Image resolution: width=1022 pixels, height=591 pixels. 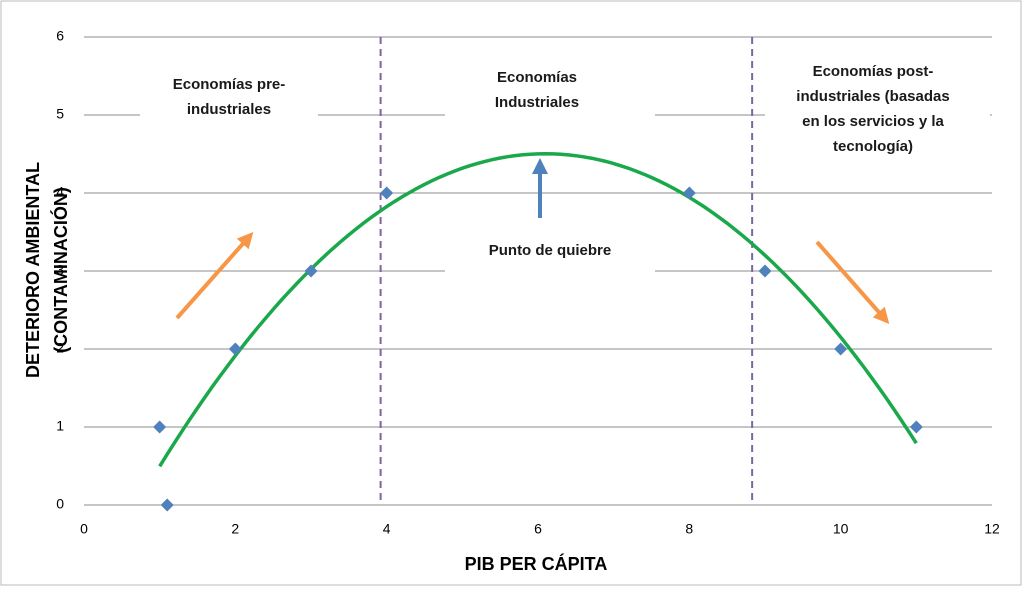 What do you see at coordinates (60, 426) in the screenshot?
I see `y-tick-label: 1` at bounding box center [60, 426].